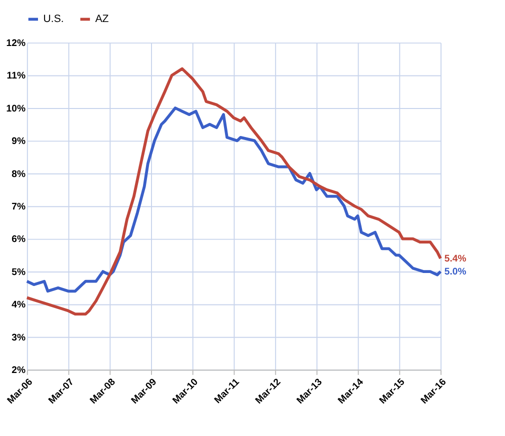 This screenshot has width=505, height=436. Describe the element at coordinates (19, 206) in the screenshot. I see `y-tick-label: 7%` at that location.